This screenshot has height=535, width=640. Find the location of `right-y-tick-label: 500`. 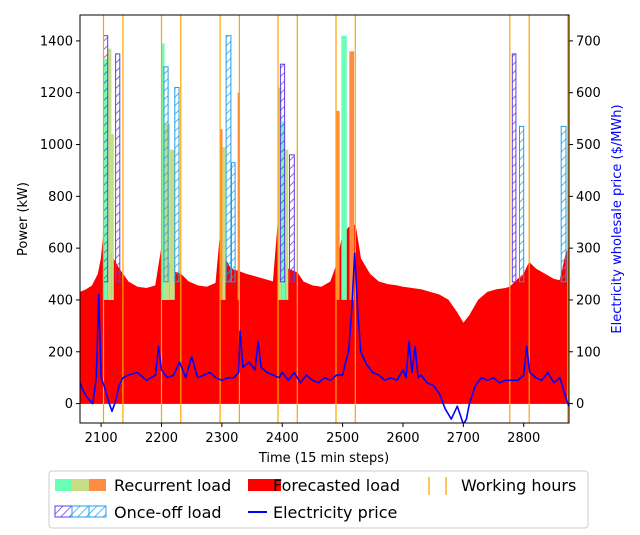

right-y-tick-label: 500 is located at coordinates (588, 145).